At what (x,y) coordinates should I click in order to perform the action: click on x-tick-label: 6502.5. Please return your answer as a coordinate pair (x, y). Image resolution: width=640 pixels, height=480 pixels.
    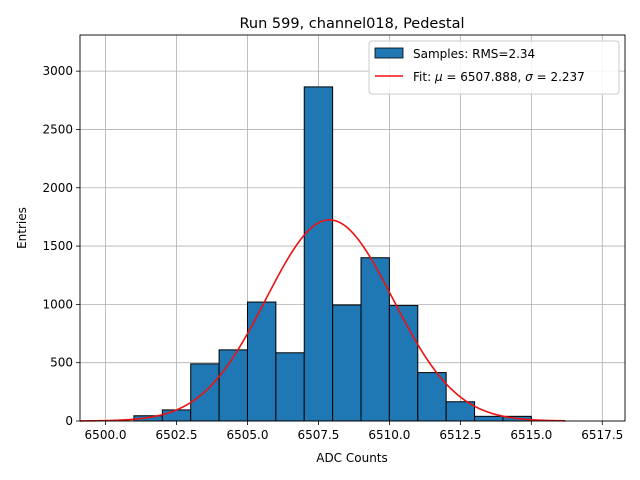
    Looking at the image, I should click on (177, 435).